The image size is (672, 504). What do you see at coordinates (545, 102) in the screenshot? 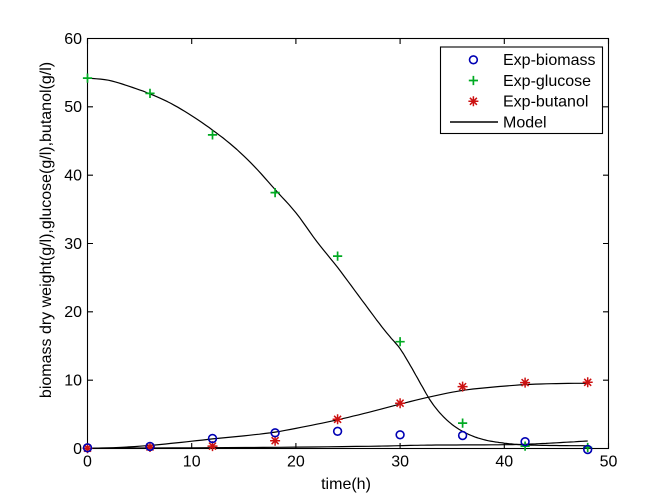
I see `svg-text: Exp-butanol` at bounding box center [545, 102].